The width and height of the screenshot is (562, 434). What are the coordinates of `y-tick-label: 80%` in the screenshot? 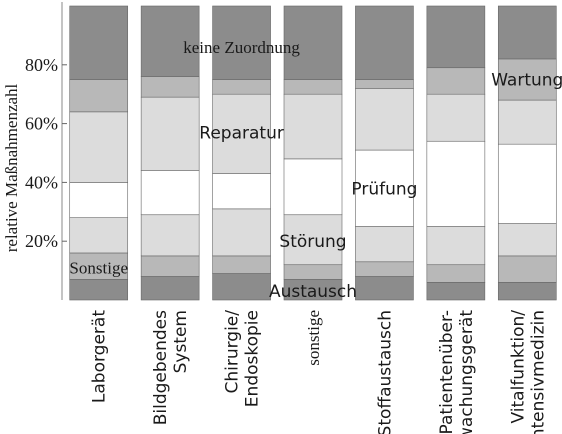 It's located at (41, 65).